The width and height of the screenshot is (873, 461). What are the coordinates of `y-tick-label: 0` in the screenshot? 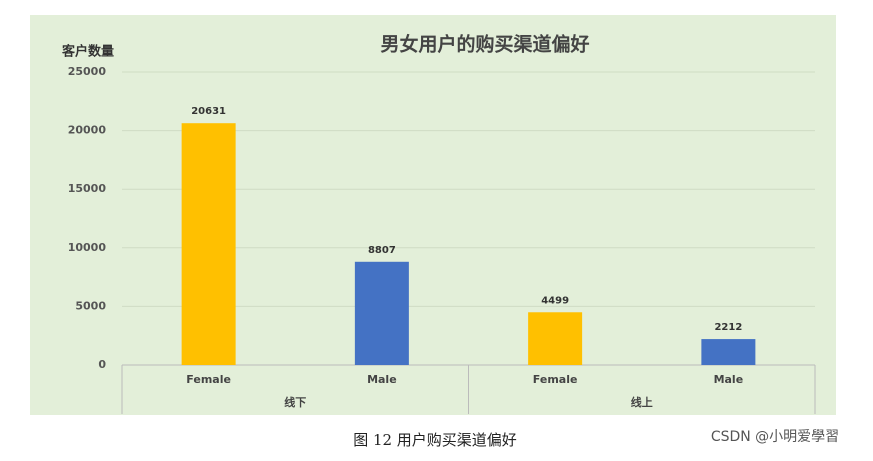 It's located at (102, 364).